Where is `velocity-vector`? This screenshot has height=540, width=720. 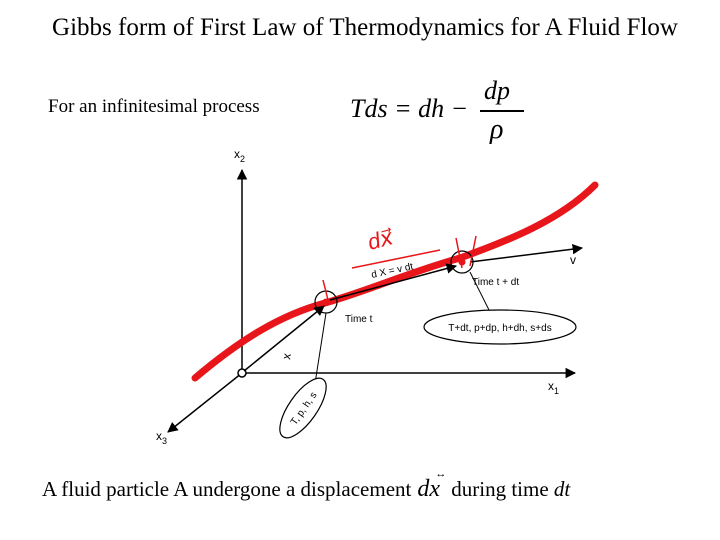 velocity-vector is located at coordinates (526, 253).